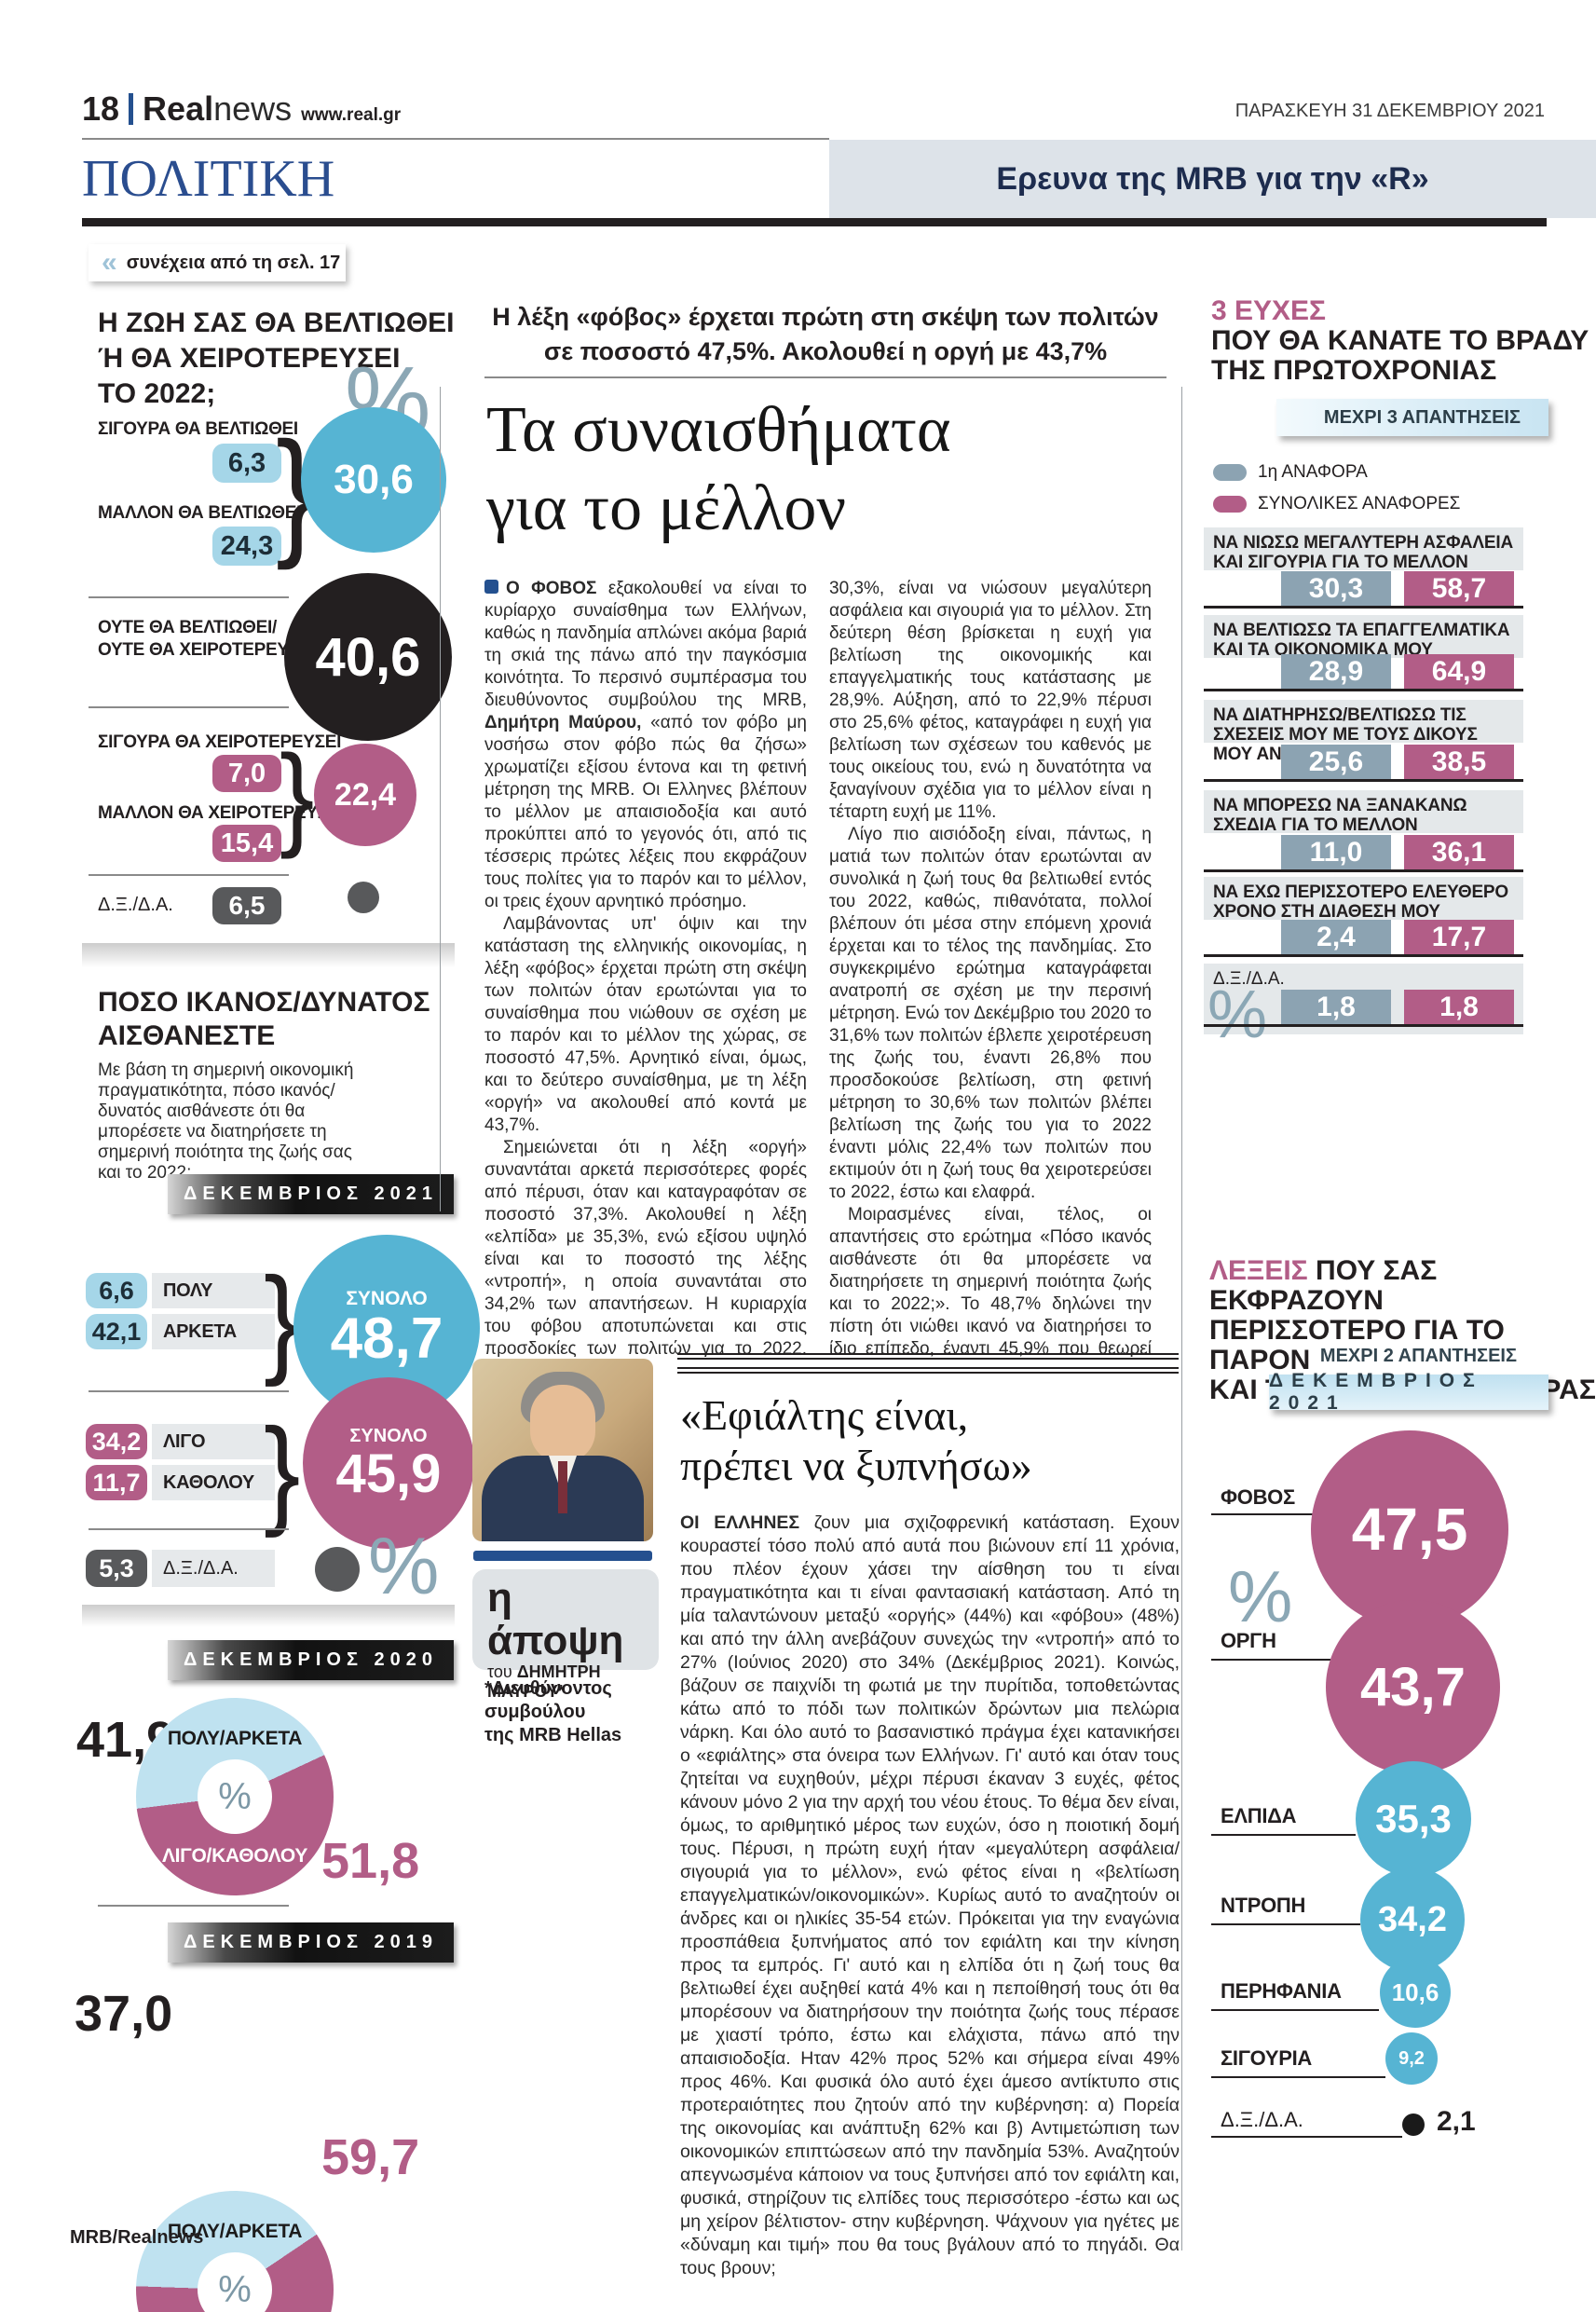 This screenshot has height=2312, width=1596. Describe the element at coordinates (208, 179) in the screenshot. I see `section-title: ΠΟΛΙΤΙΚΗ` at that location.